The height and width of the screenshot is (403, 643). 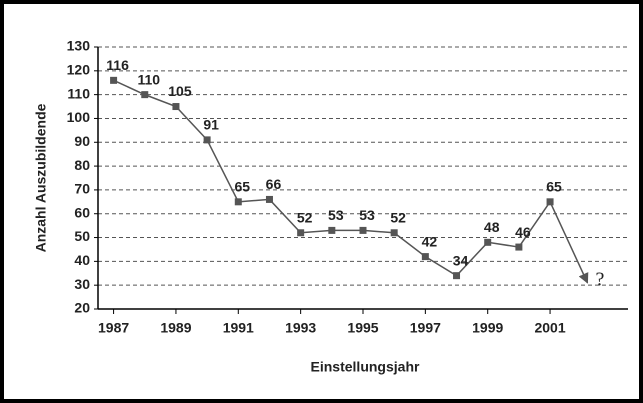 What do you see at coordinates (82, 284) in the screenshot?
I see `y-tick-label: 30` at bounding box center [82, 284].